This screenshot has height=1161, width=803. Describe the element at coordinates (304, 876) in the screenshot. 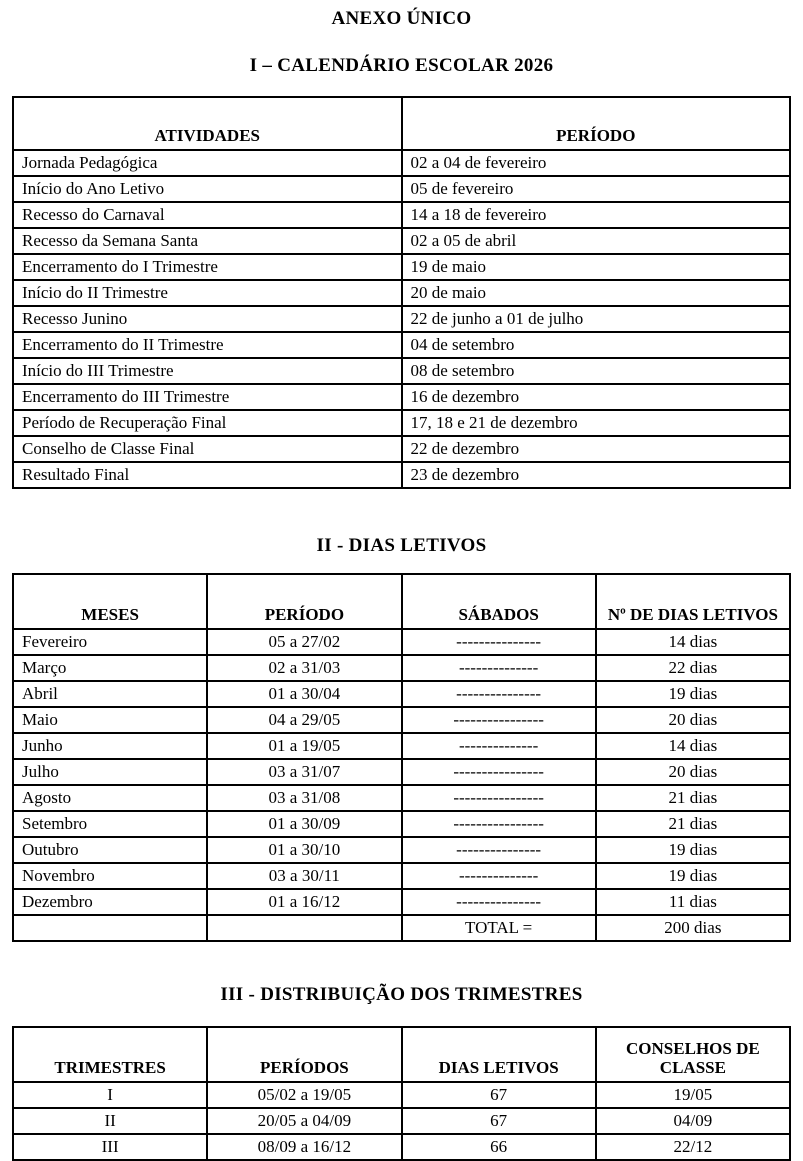

I see `table-cell: 03 a 30/11` at that location.